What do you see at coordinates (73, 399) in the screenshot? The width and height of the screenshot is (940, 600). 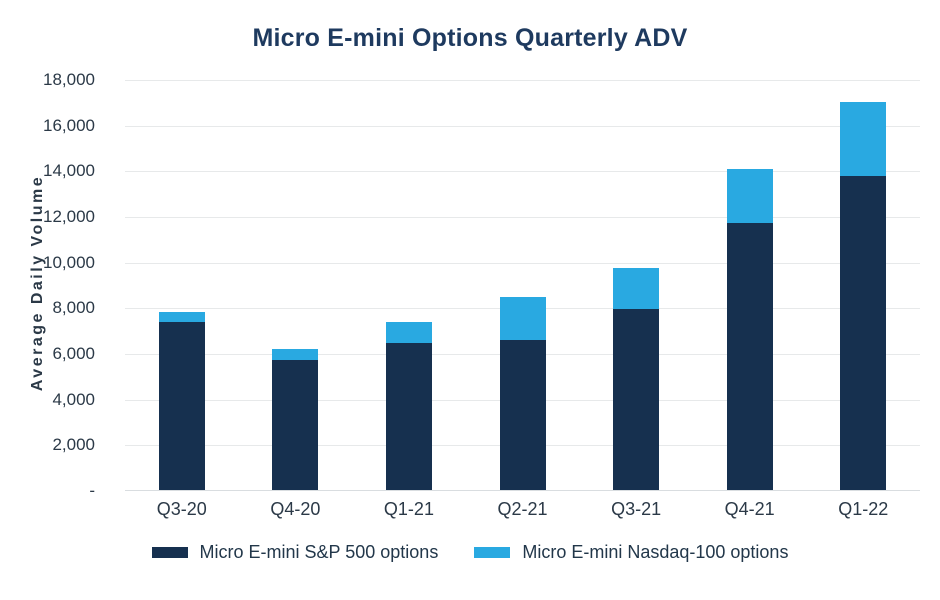 I see `y-tick-label: 4,000` at bounding box center [73, 399].